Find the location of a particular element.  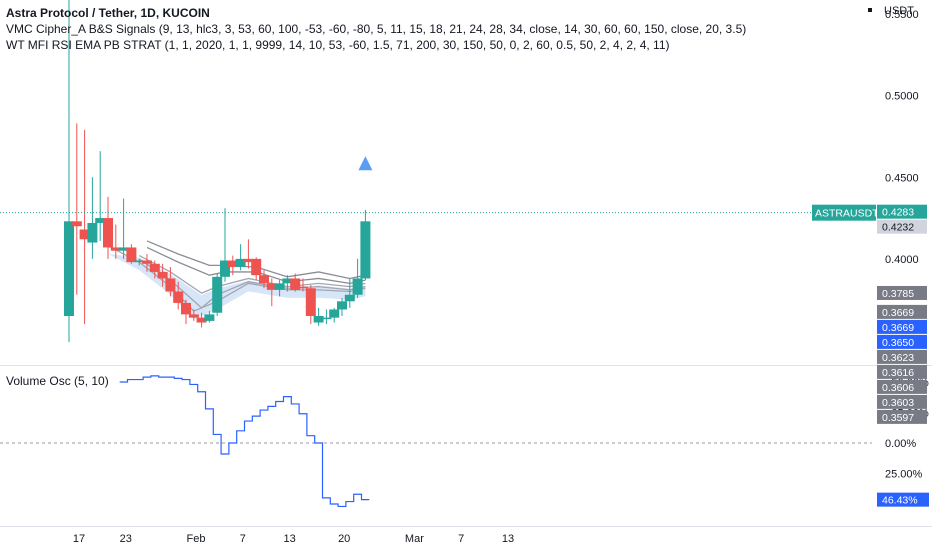

price-tag-value: 0.3623 is located at coordinates (898, 358).